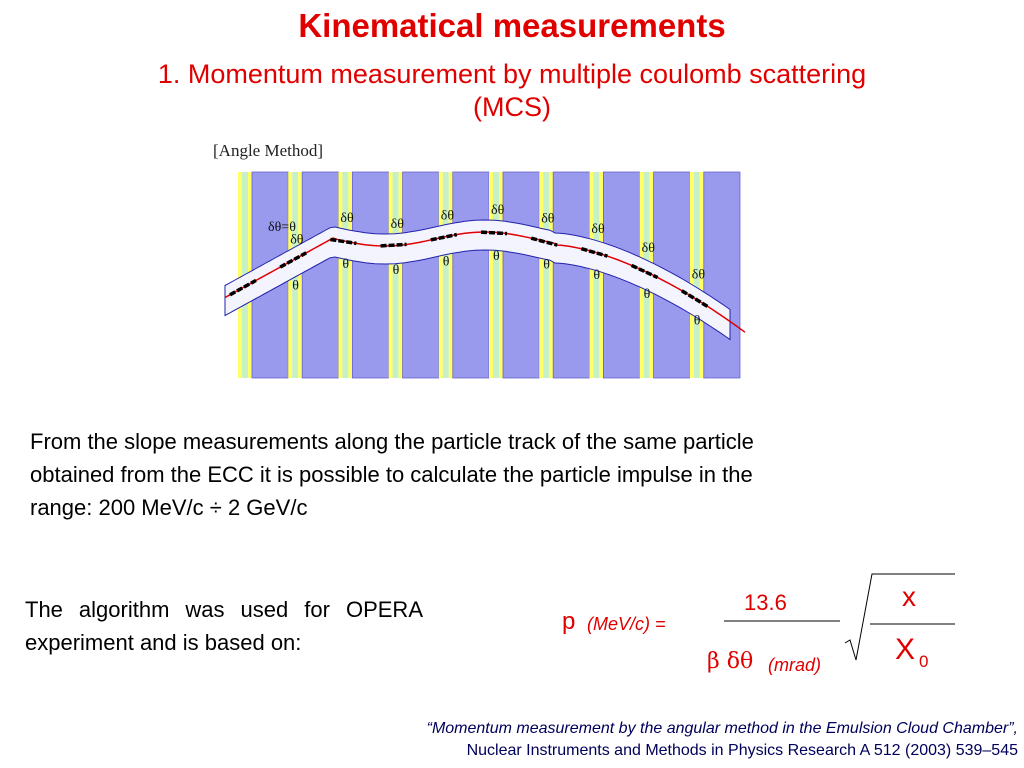 The height and width of the screenshot is (768, 1024). I want to click on formula-denominator-unit: (mrad), so click(794, 665).